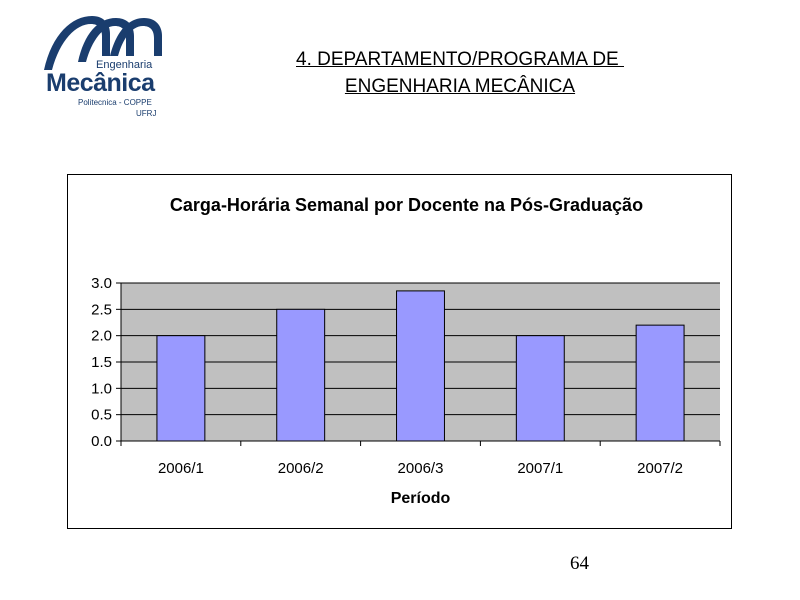 This screenshot has height=600, width=800. What do you see at coordinates (101, 441) in the screenshot?
I see `y-tick-label: 0.0` at bounding box center [101, 441].